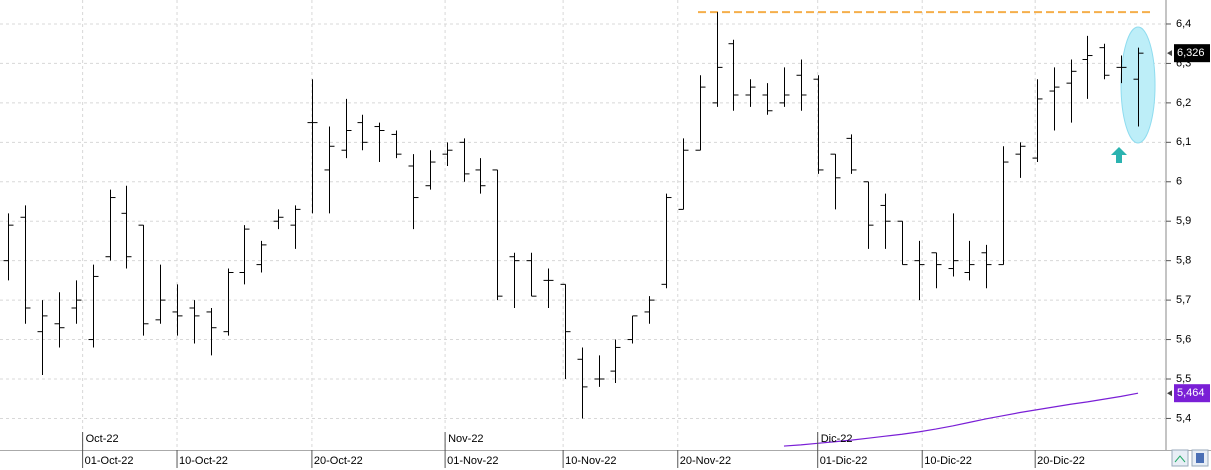  What do you see at coordinates (1183, 379) in the screenshot?
I see `y-tick-label: 5,5` at bounding box center [1183, 379].